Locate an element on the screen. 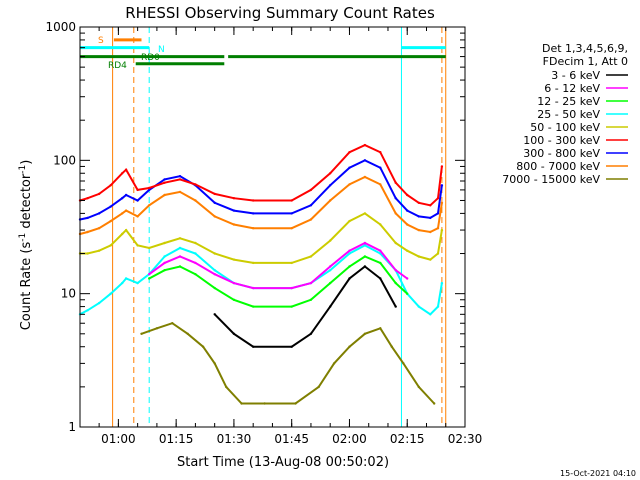 The height and width of the screenshot is (480, 640). legend-label-6-12-kev: 6 - 12 keV is located at coordinates (572, 88).